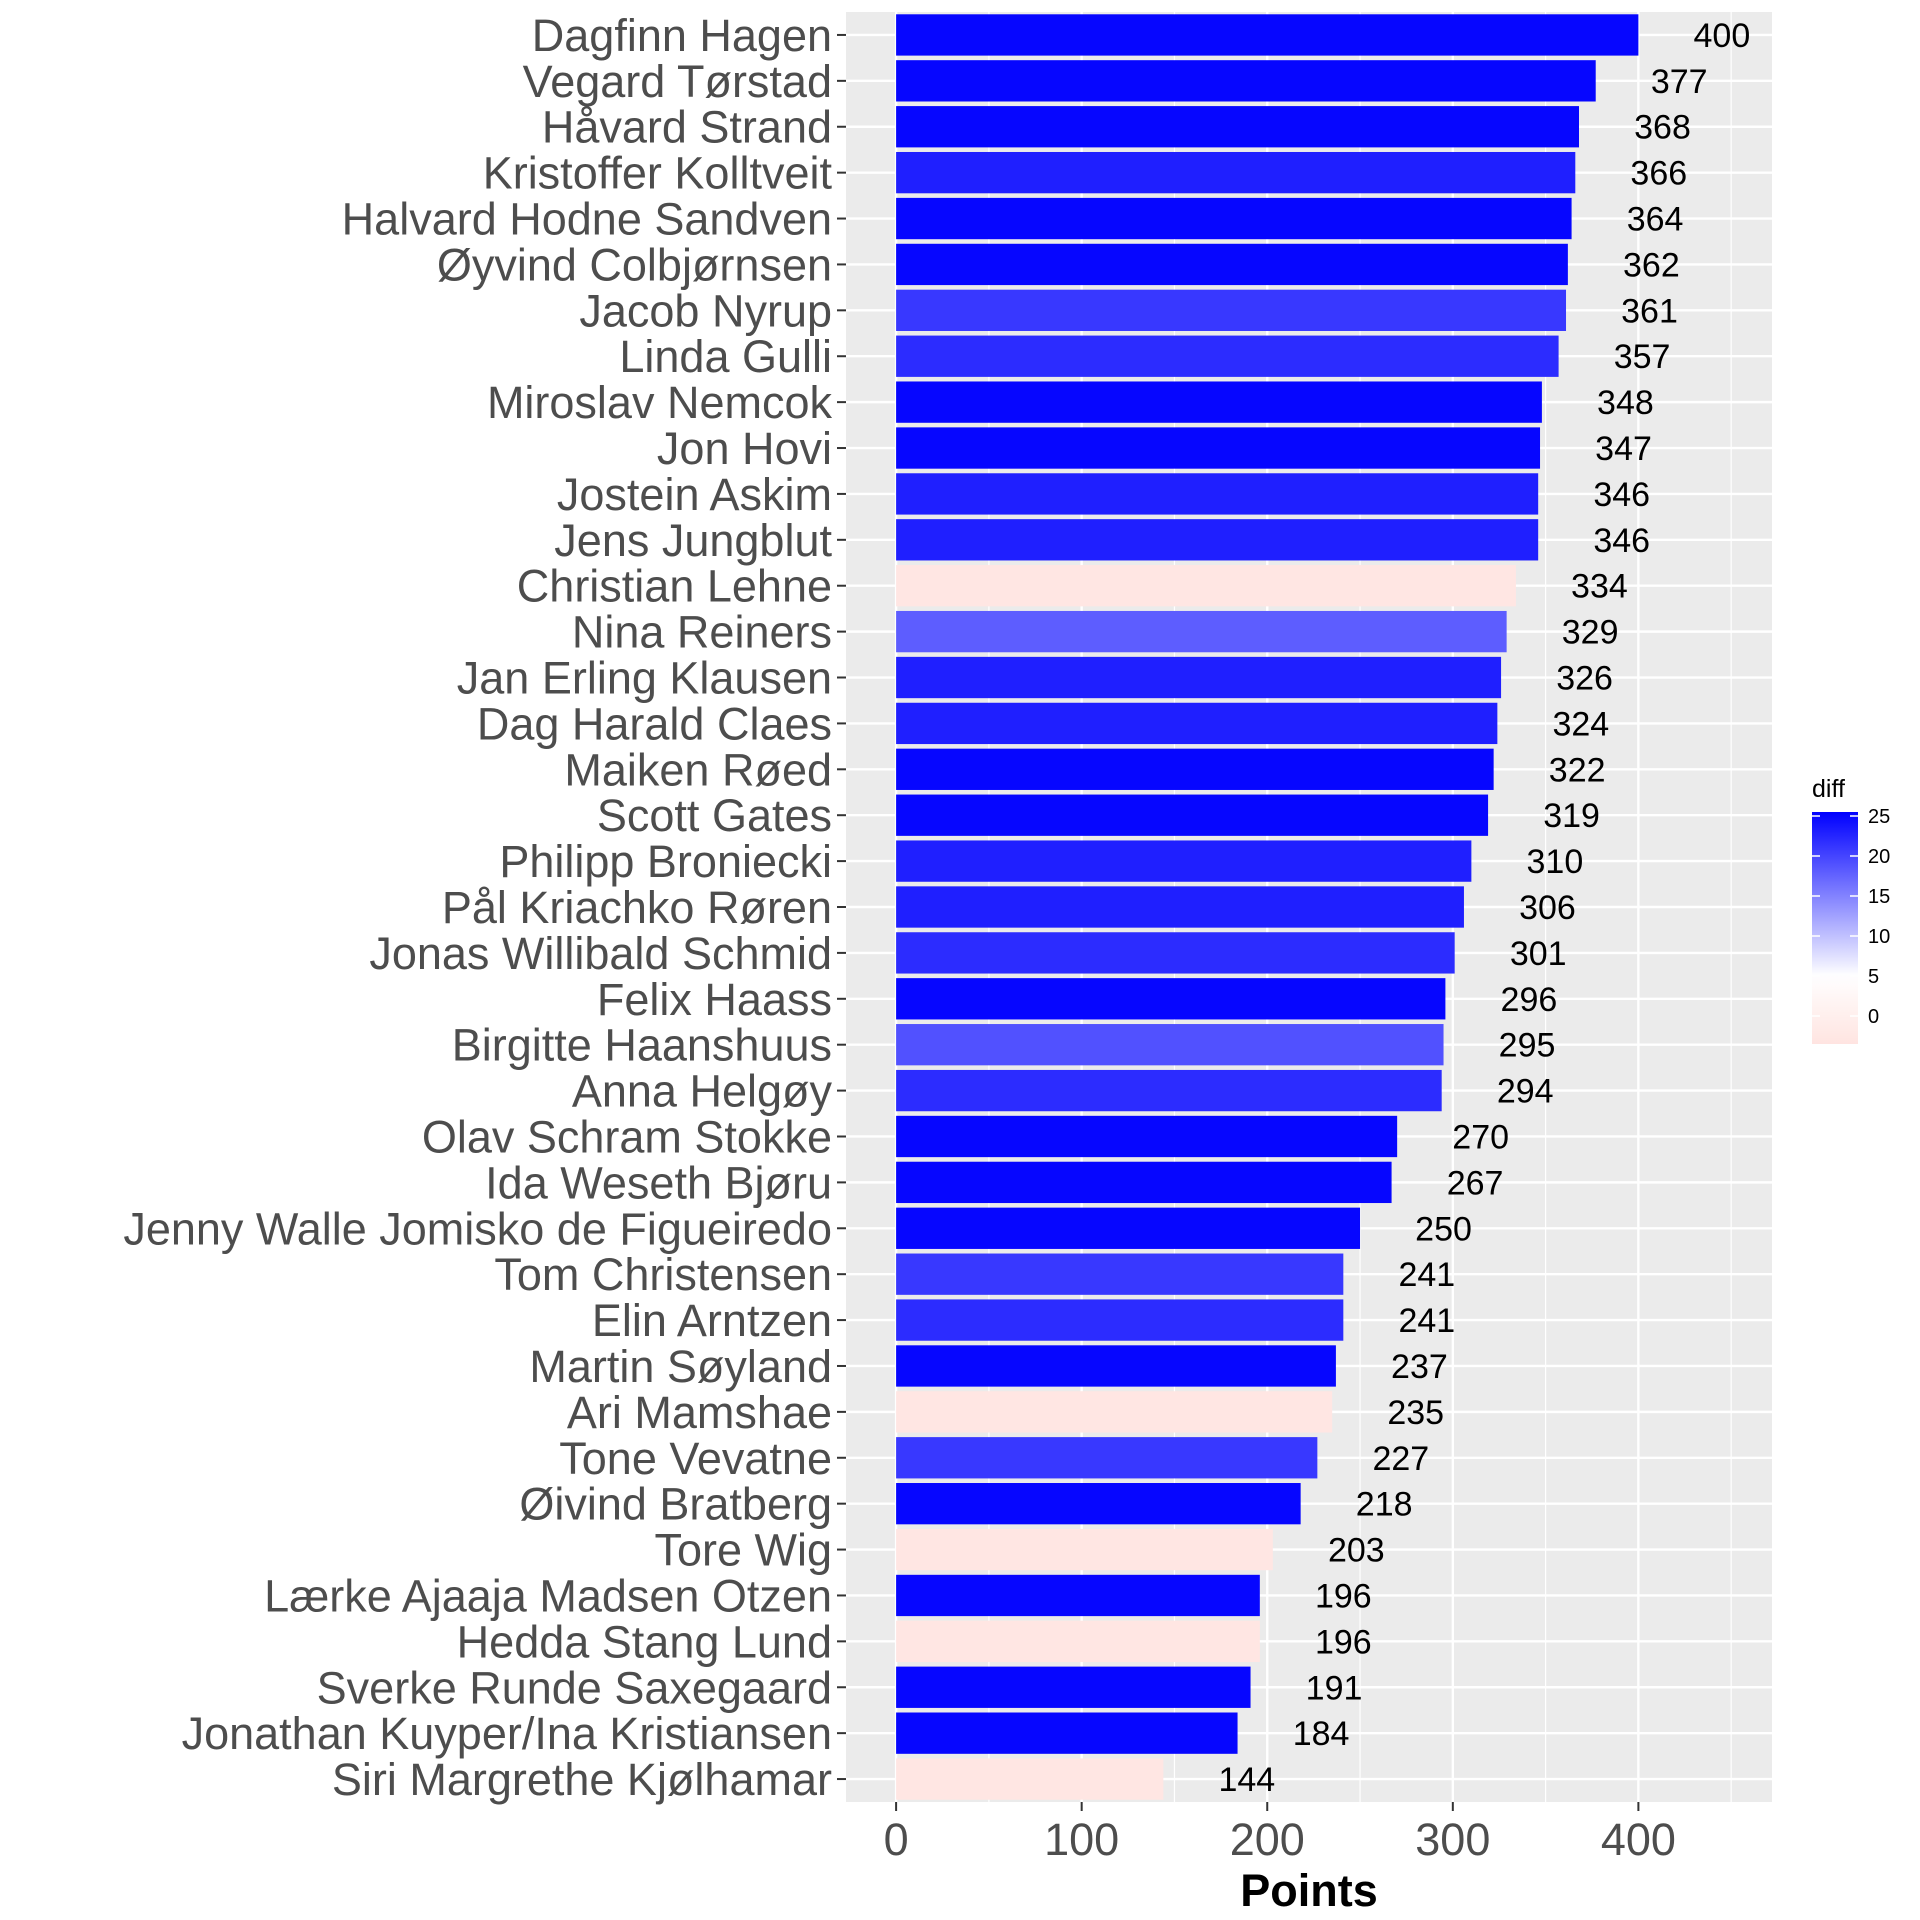 Image resolution: width=1920 pixels, height=1920 pixels. Describe the element at coordinates (1384, 1505) in the screenshot. I see `value-label: 218` at that location.